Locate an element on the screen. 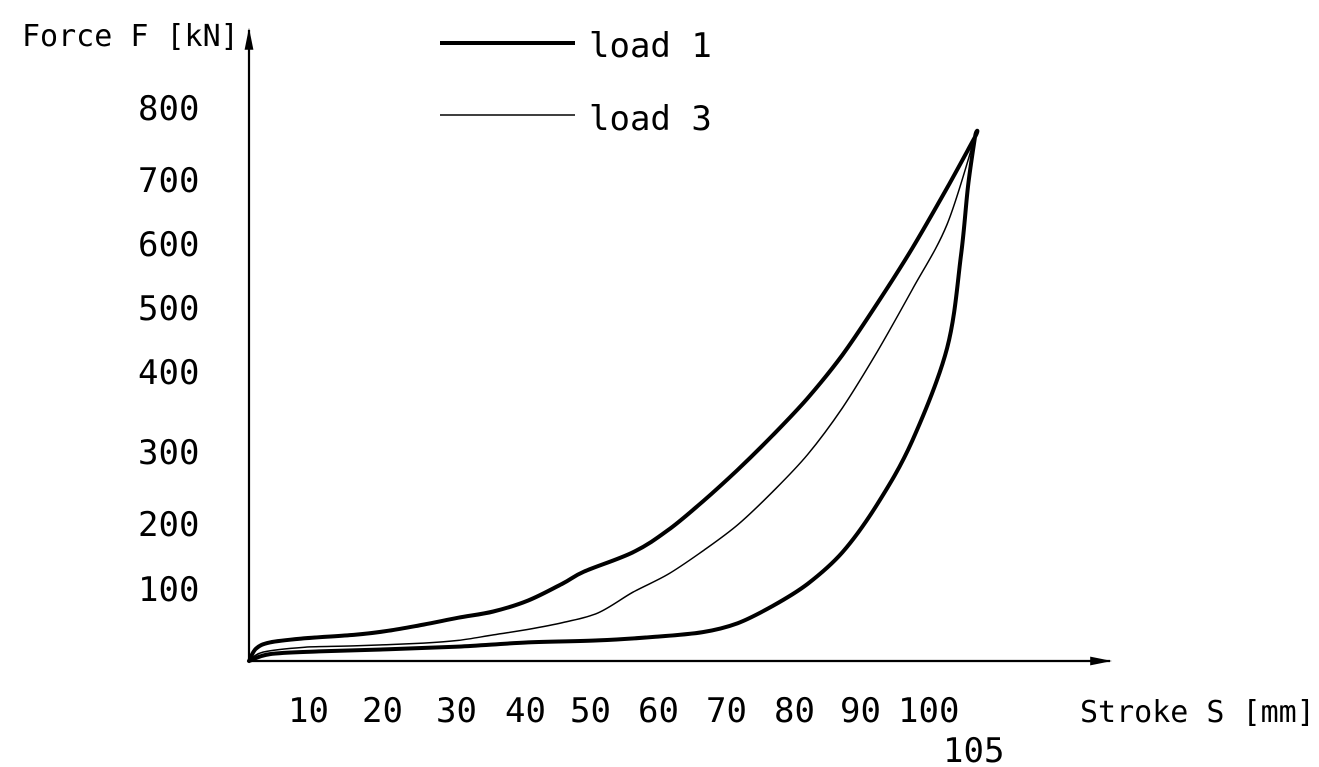  y-tick-label: 700 is located at coordinates (168, 181).